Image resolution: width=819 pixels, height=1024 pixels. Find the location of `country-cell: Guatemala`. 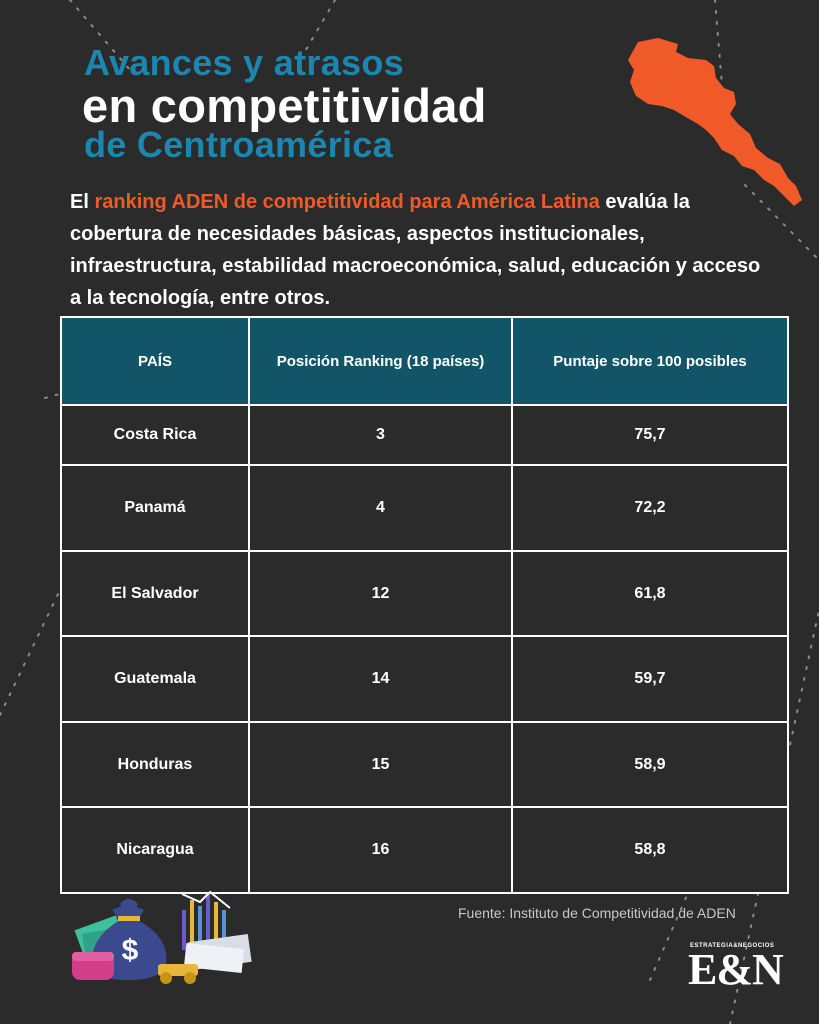

country-cell: Guatemala is located at coordinates (155, 679).